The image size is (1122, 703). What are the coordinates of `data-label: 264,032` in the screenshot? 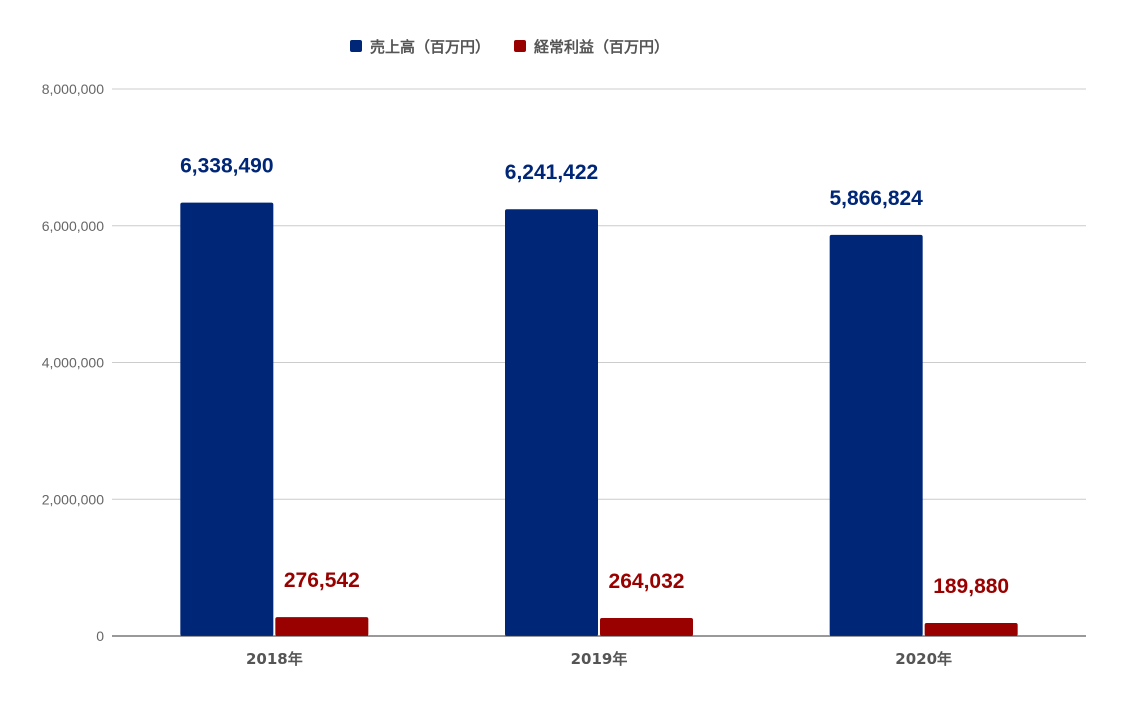 It's located at (647, 581).